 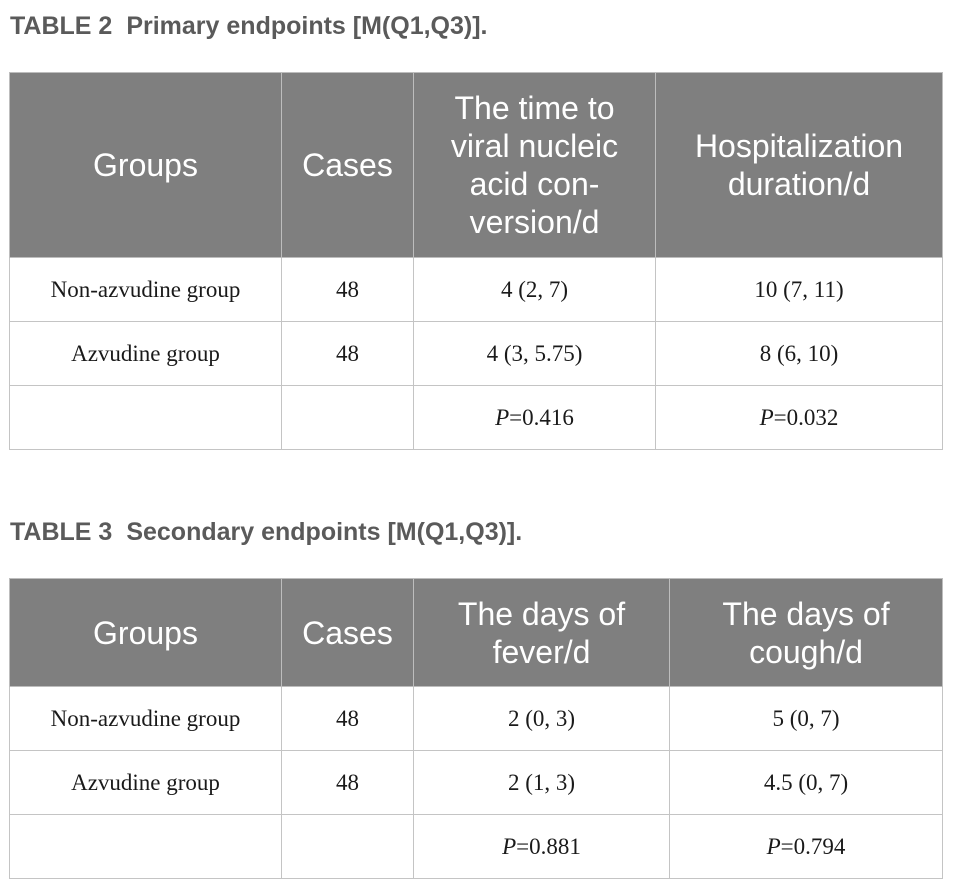 What do you see at coordinates (534, 184) in the screenshot?
I see `table2-header-conversion-line3: acid con-` at bounding box center [534, 184].